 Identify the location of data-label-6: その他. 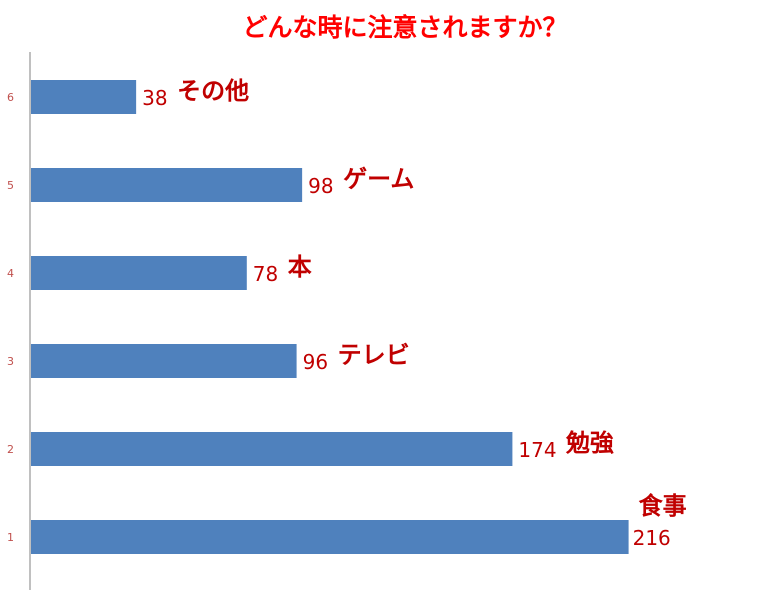
(213, 91).